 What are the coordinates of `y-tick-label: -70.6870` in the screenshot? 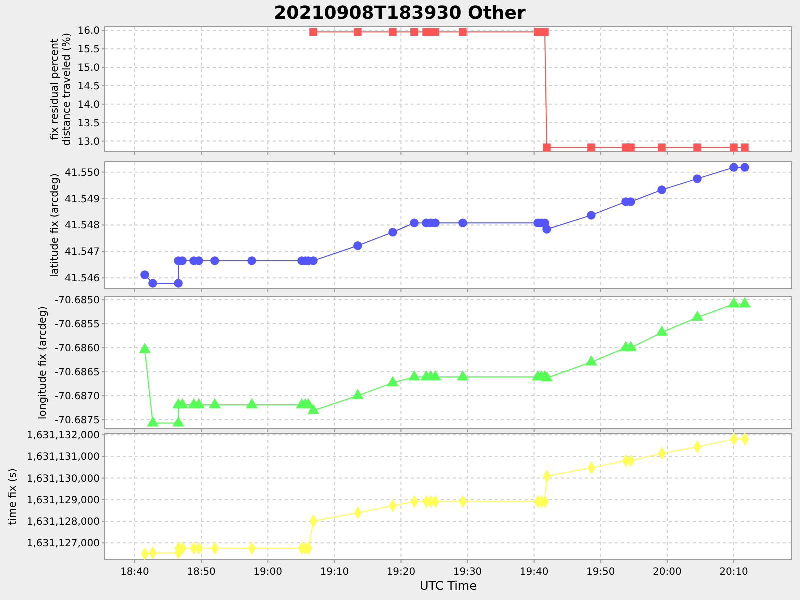 It's located at (77, 396).